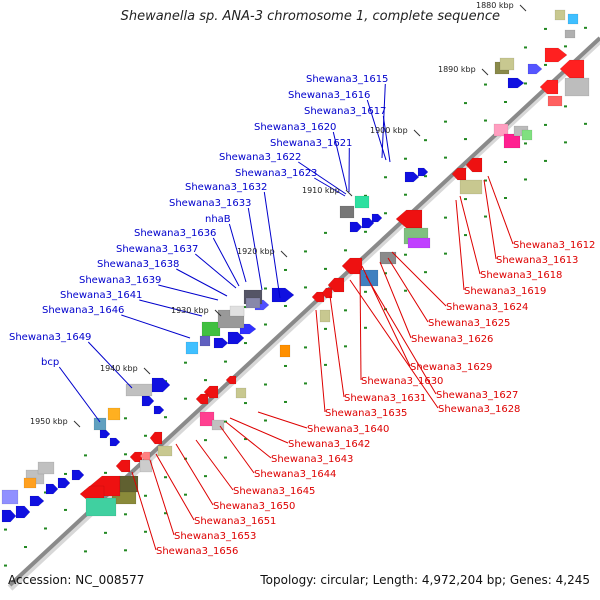  I want to click on scale-mark-label: 1880 kbp, so click(495, 5).